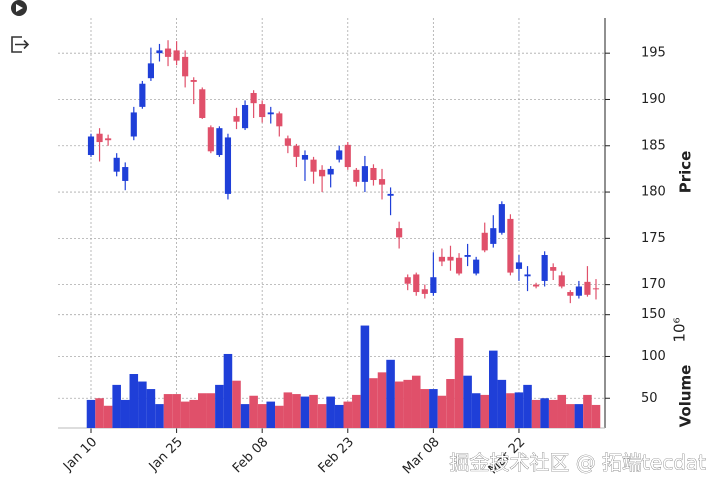  What do you see at coordinates (337, 456) in the screenshot?
I see `x-tick-label: Feb 23` at bounding box center [337, 456].